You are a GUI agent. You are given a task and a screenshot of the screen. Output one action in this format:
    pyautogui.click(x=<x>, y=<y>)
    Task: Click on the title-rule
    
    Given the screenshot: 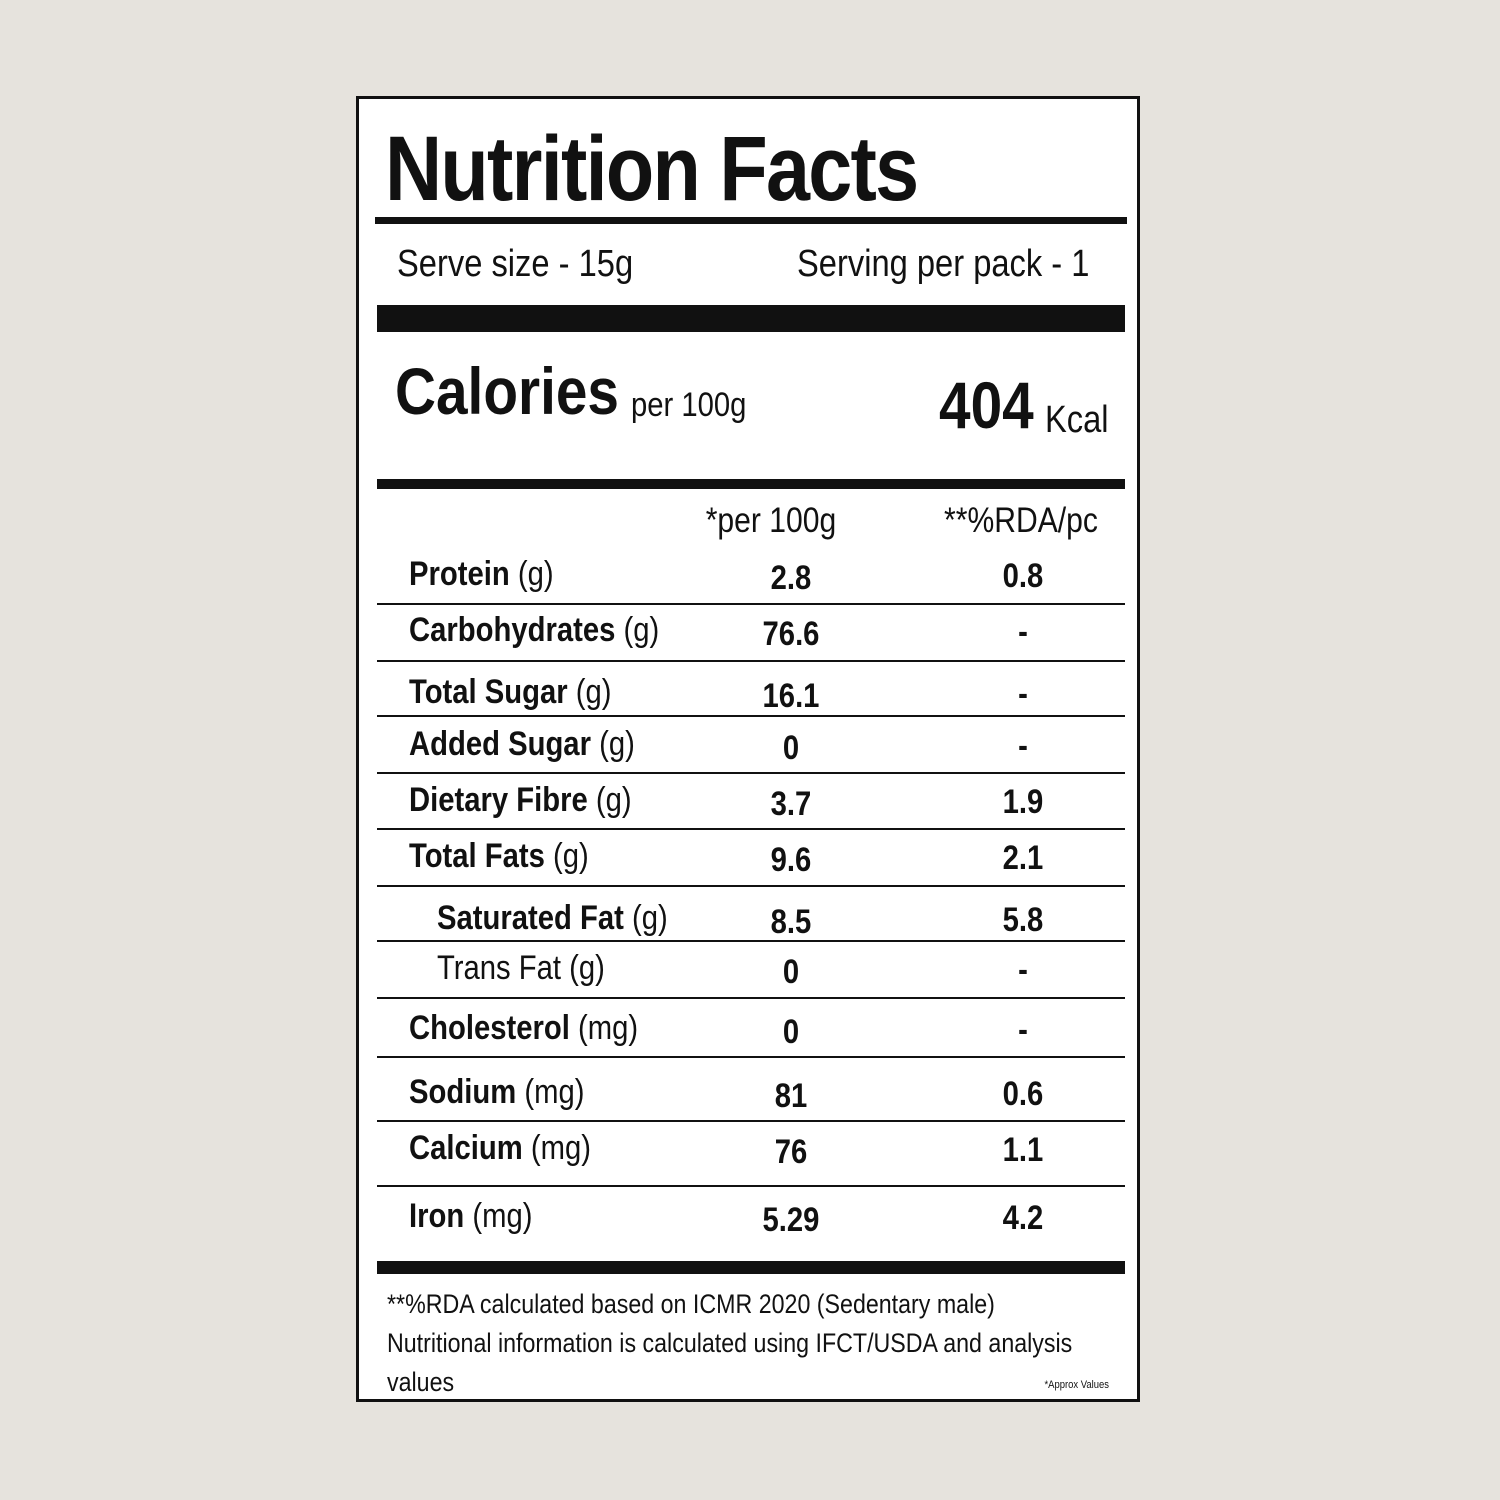 What is the action you would take?
    pyautogui.click(x=751, y=220)
    